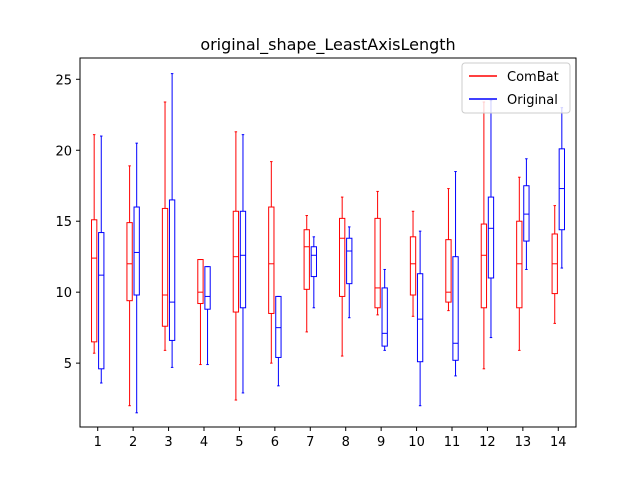 This screenshot has height=484, width=640. I want to click on y-tick-label: 20, so click(63, 151).